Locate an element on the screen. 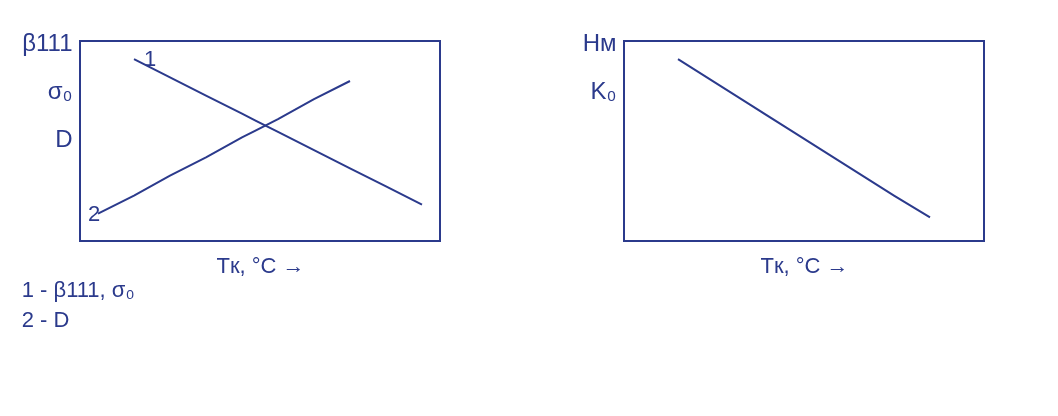 The image size is (1058, 416). y-axis-title: Hм K₀ is located at coordinates (599, 66).